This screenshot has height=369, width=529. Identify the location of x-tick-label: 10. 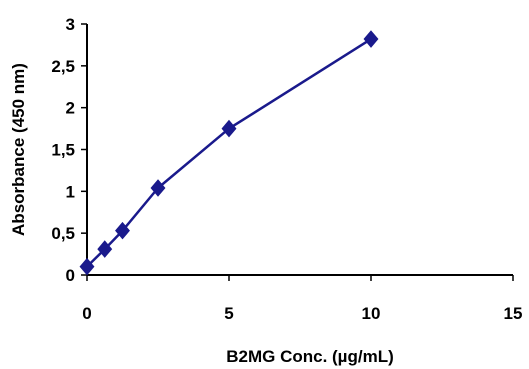
(371, 313).